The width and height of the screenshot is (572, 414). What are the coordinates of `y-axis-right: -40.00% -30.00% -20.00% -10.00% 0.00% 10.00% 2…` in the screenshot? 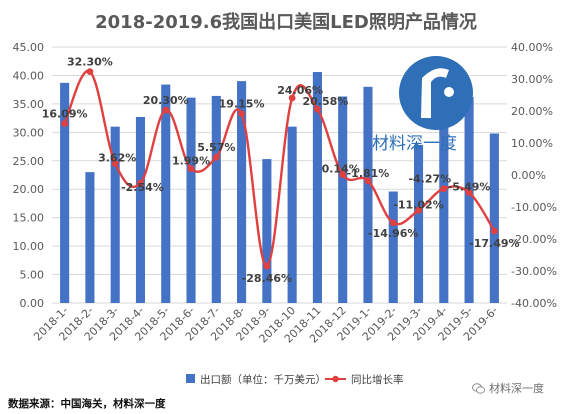 It's located at (534, 175).